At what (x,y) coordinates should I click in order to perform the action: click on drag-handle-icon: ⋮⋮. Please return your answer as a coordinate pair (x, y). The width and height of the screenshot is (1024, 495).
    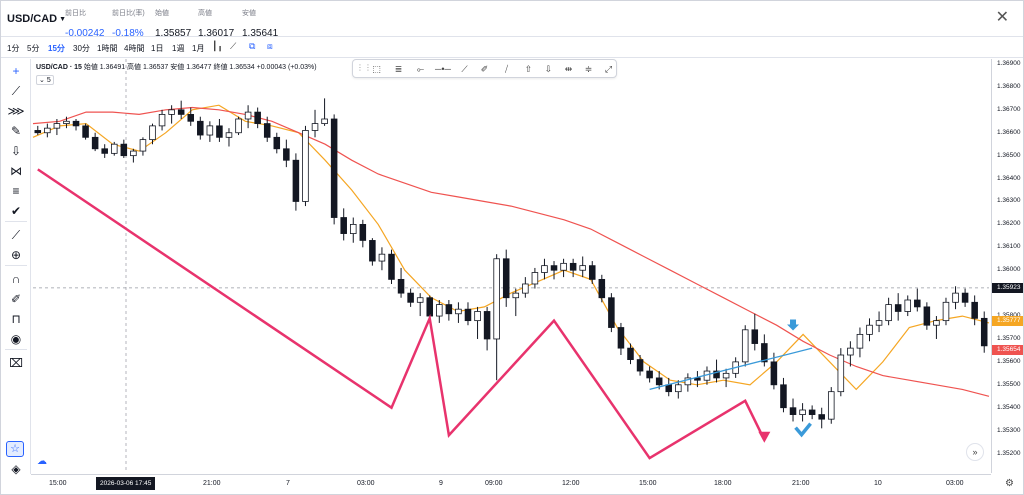
    Looking at the image, I should click on (364, 67).